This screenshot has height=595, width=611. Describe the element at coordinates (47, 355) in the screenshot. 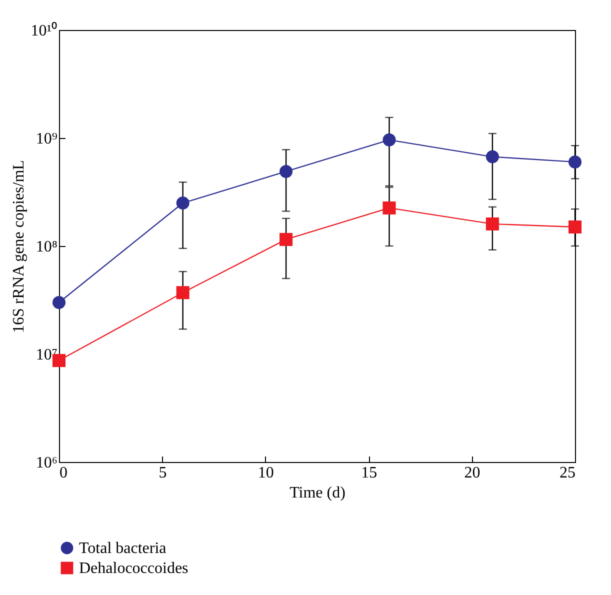

I see `y-tick-label: 10⁷` at that location.